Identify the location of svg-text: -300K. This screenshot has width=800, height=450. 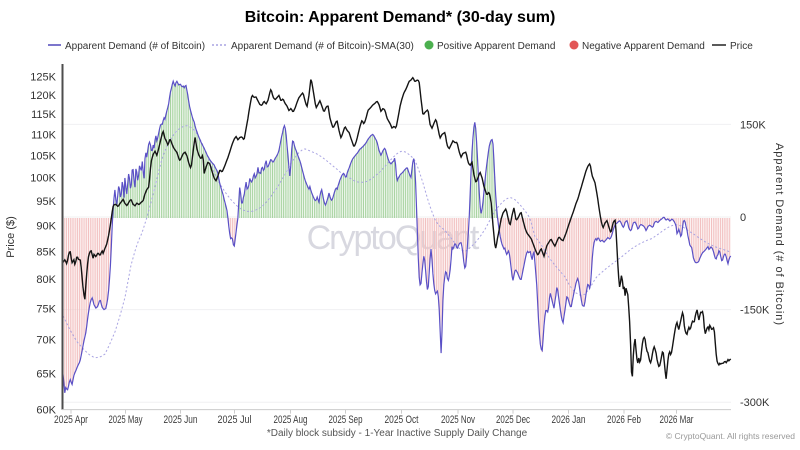
(755, 403).